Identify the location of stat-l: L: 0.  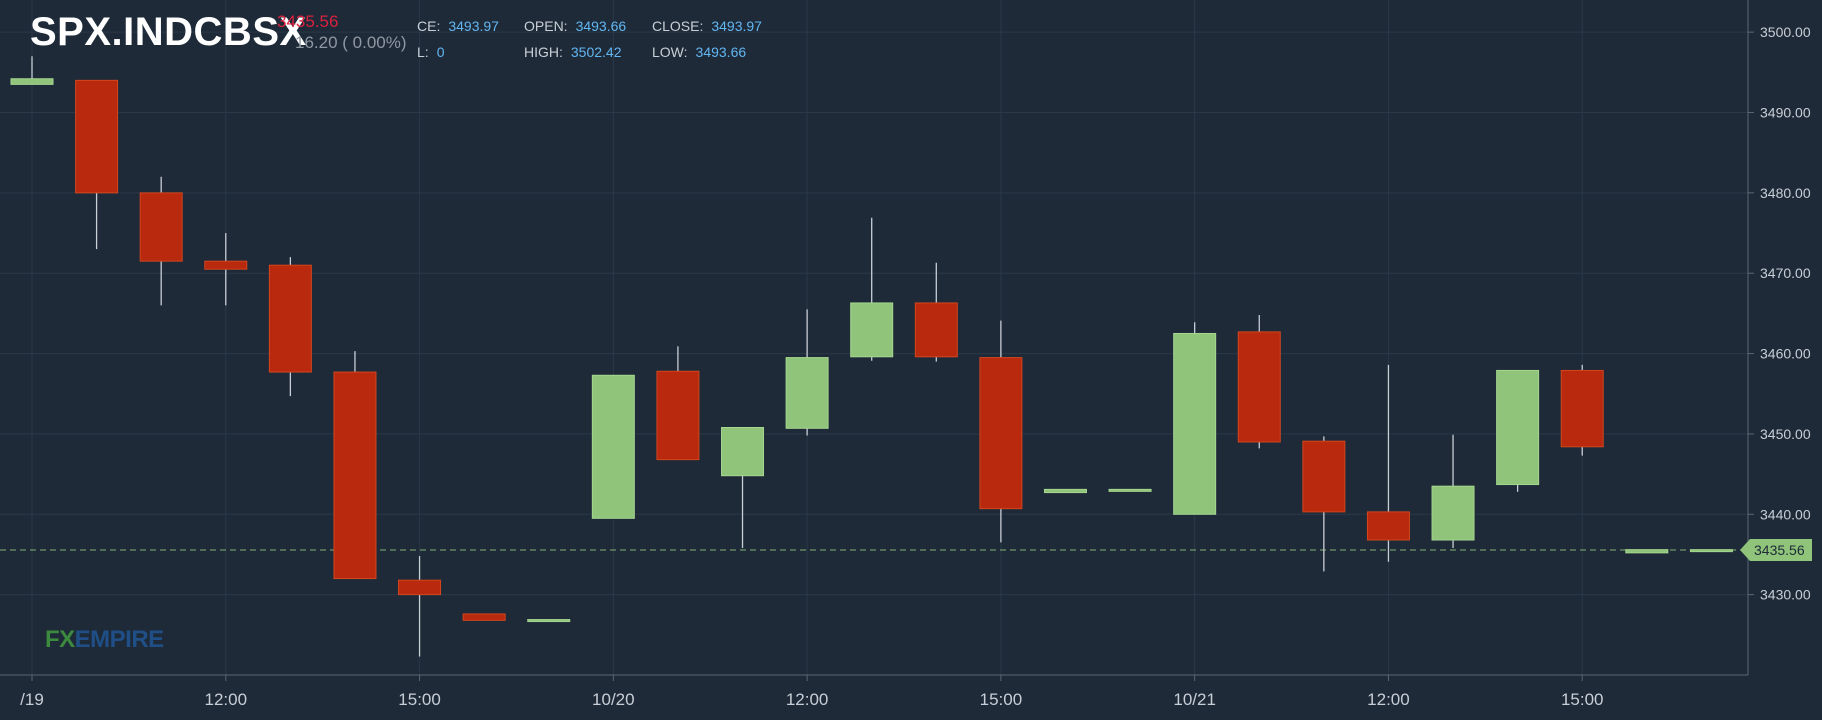
(430, 52).